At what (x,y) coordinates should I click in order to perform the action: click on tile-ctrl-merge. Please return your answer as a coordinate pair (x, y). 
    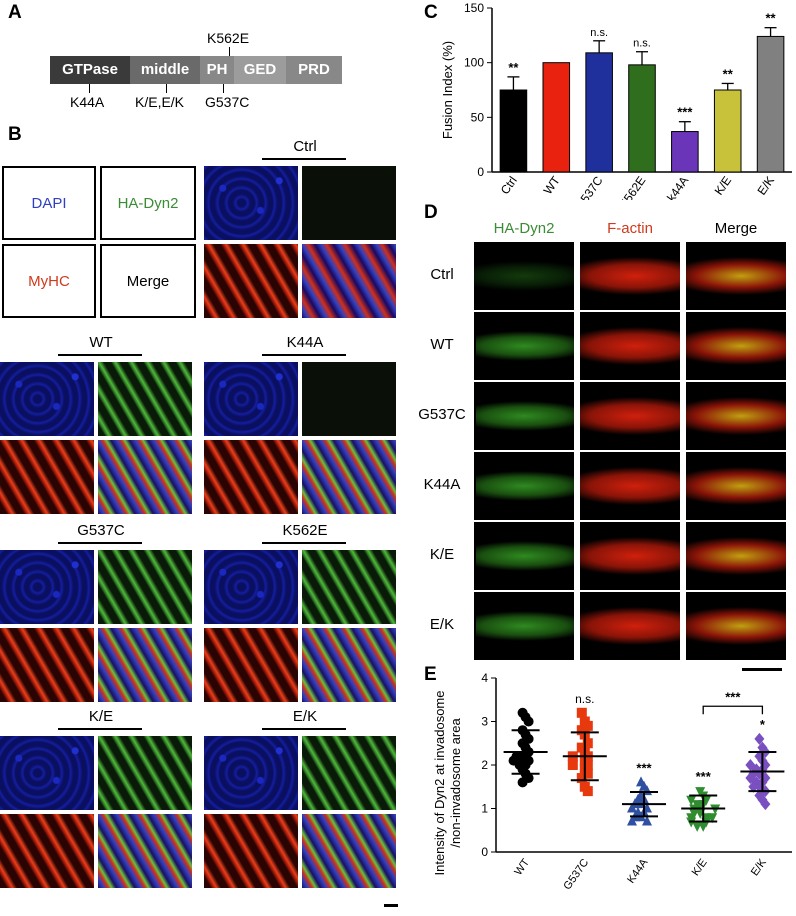
    Looking at the image, I should click on (349, 281).